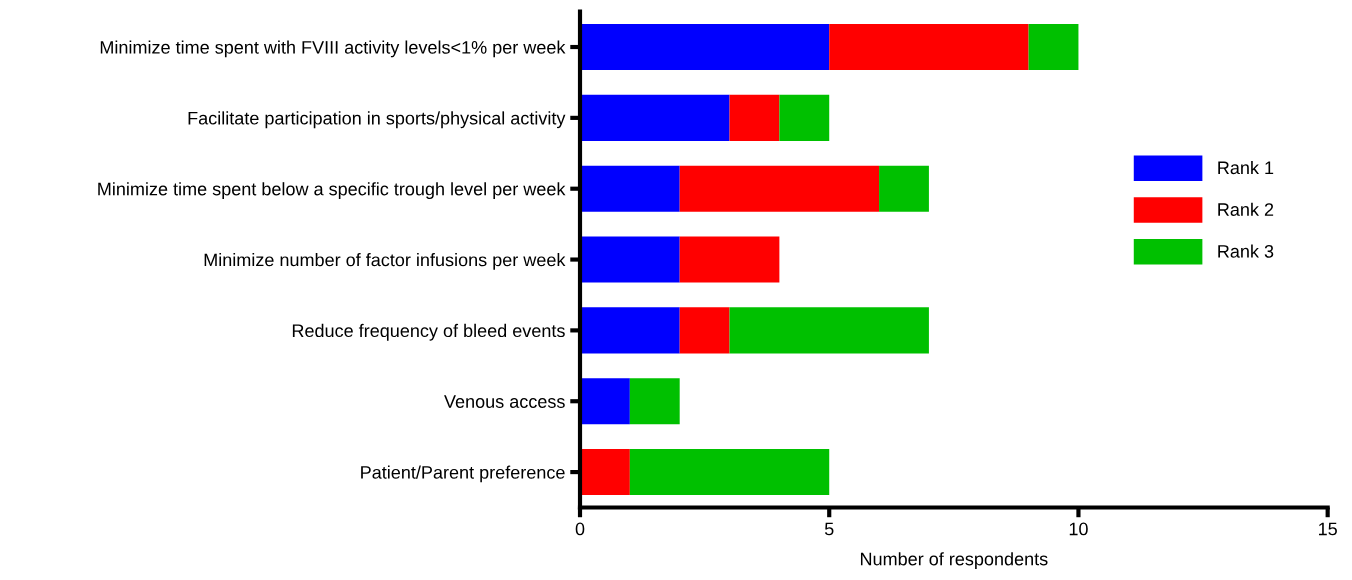 This screenshot has width=1352, height=580. Describe the element at coordinates (385, 261) in the screenshot. I see `y-tick-label: Minimize number of factor infusions per week` at that location.